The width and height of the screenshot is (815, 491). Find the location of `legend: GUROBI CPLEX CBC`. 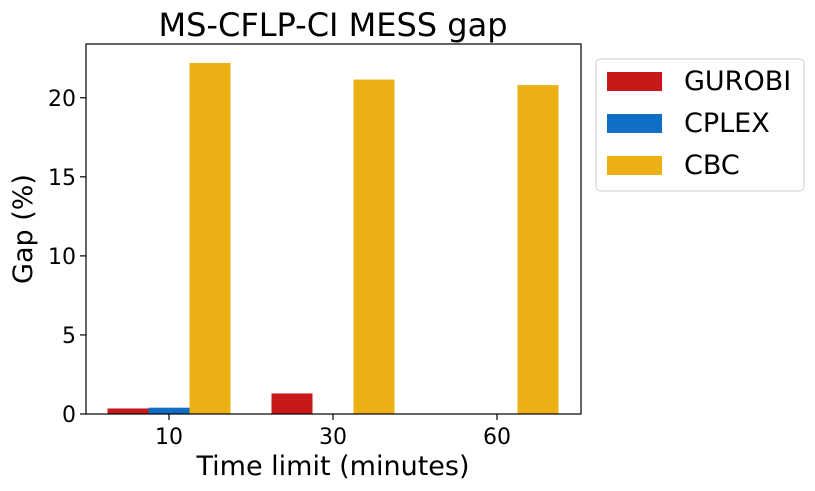

legend: GUROBI CPLEX CBC is located at coordinates (700, 125).